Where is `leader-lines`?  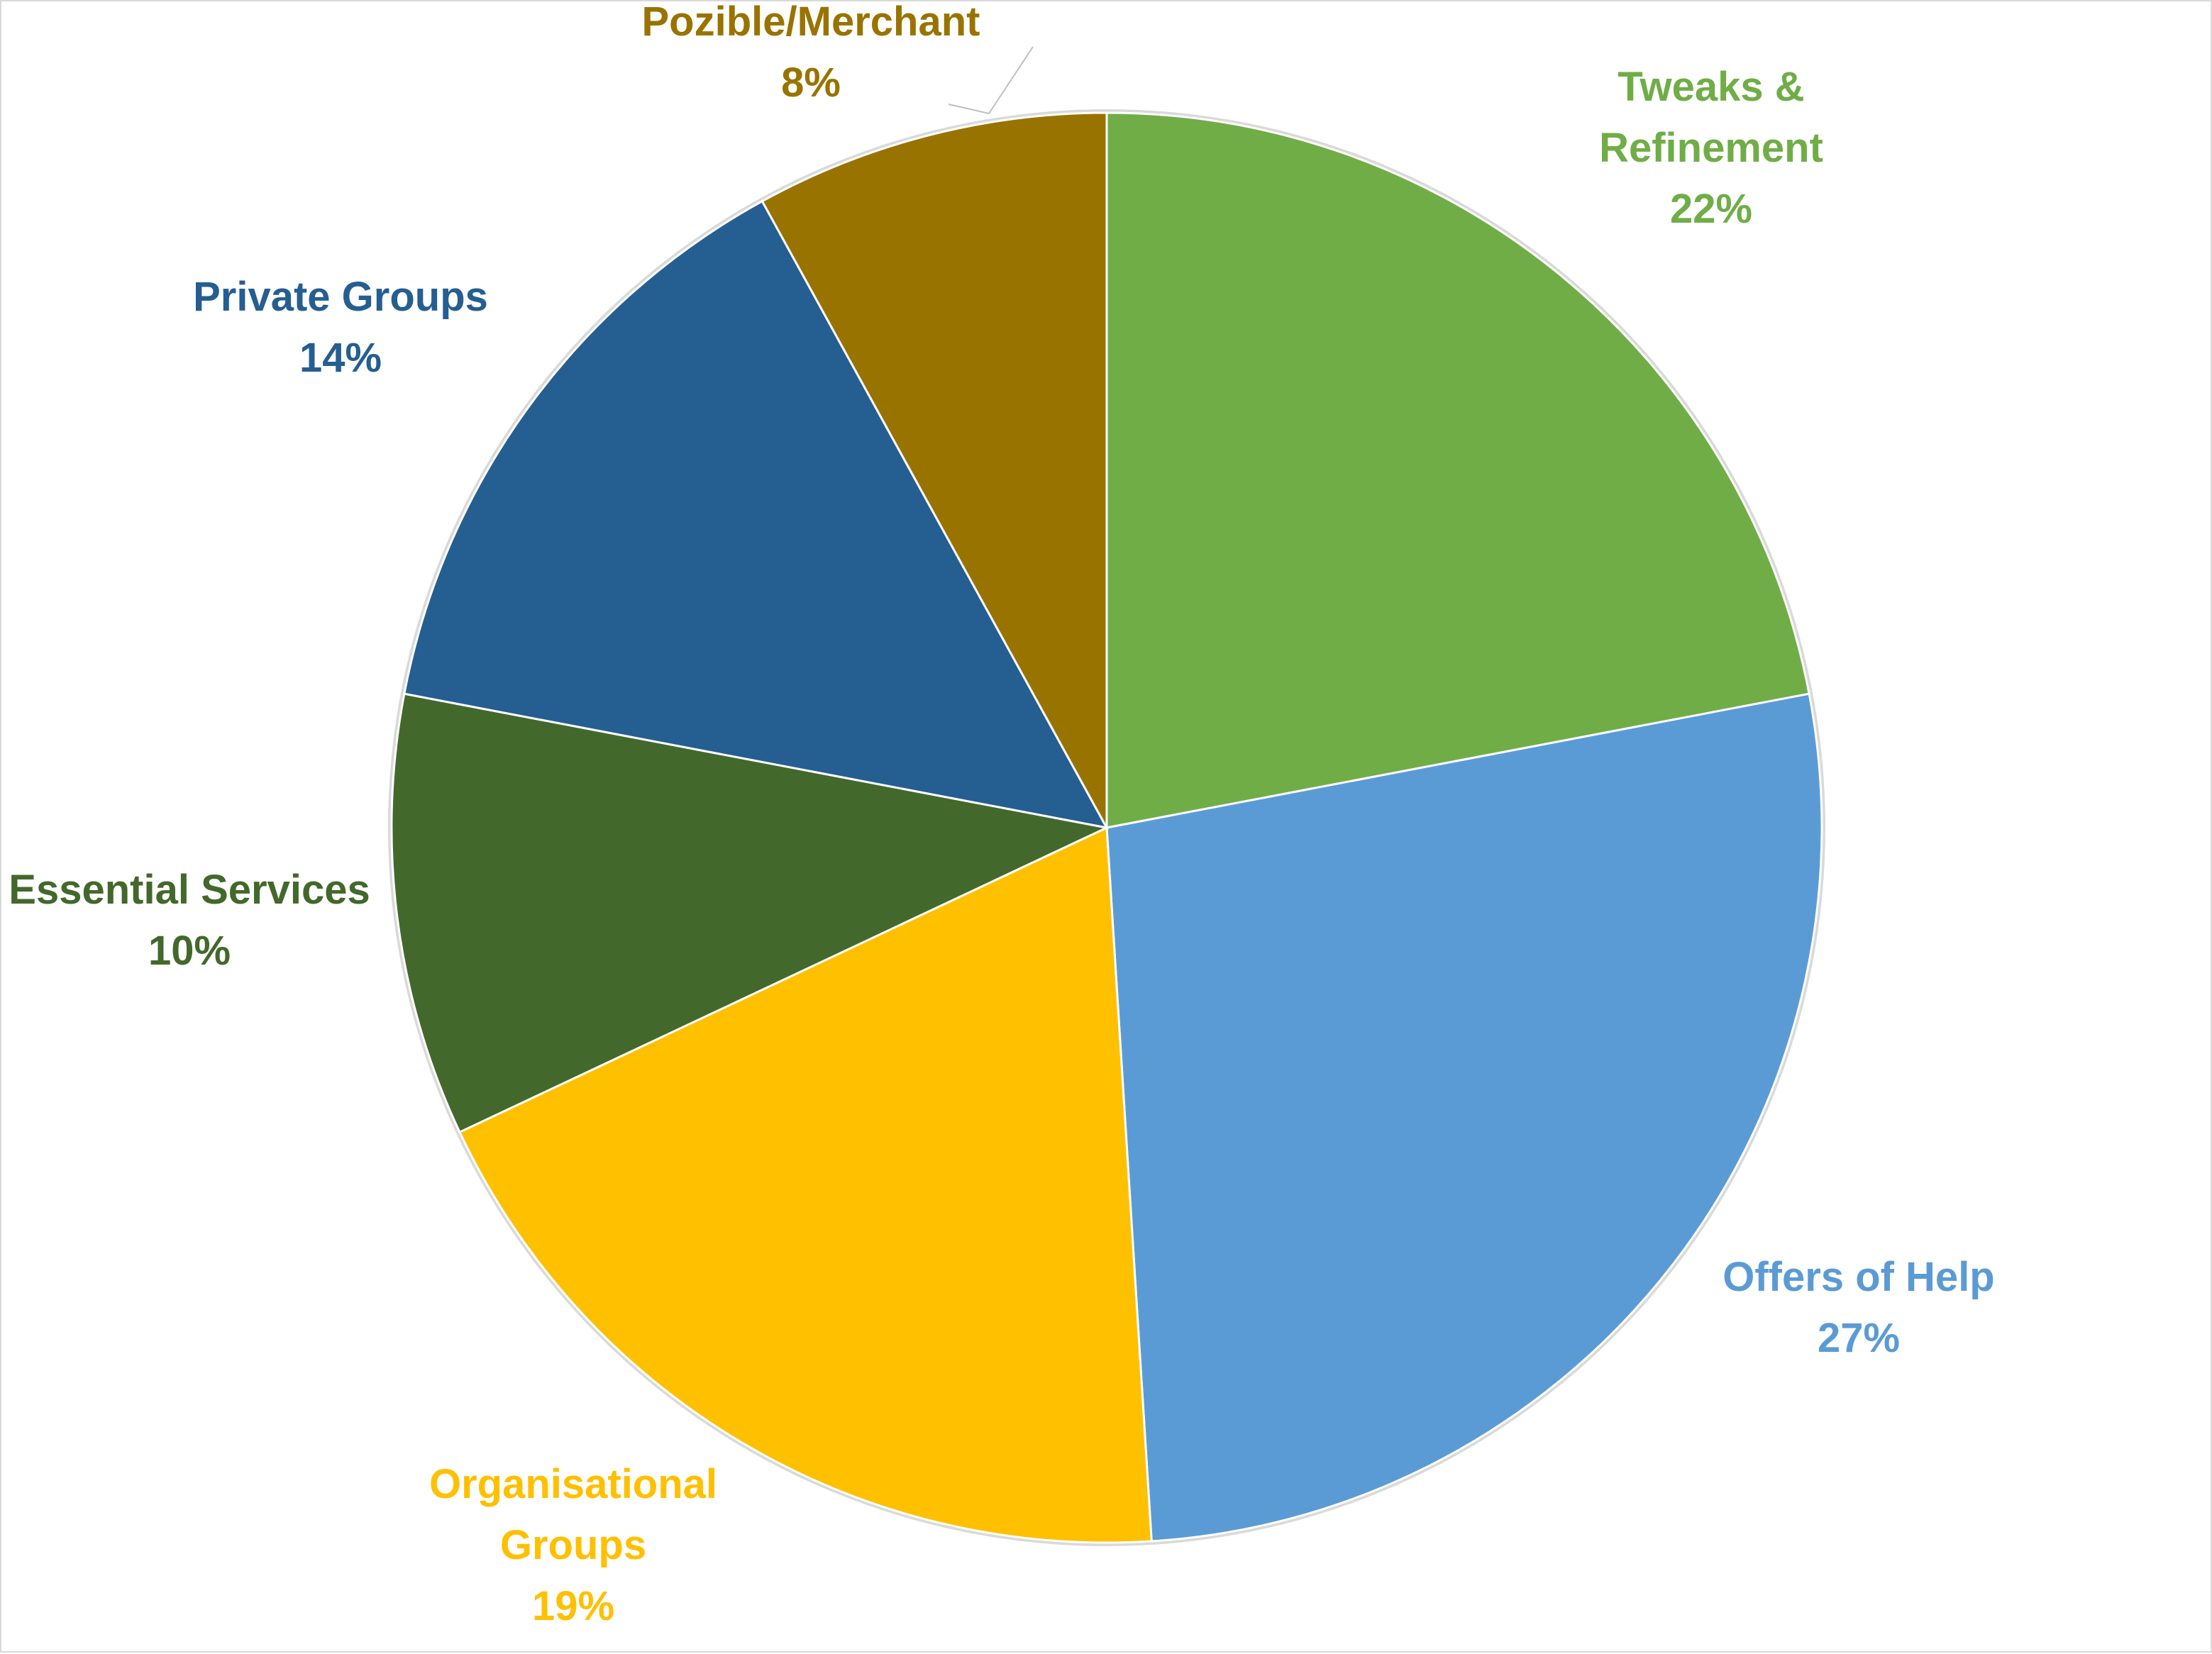 leader-lines is located at coordinates (991, 80).